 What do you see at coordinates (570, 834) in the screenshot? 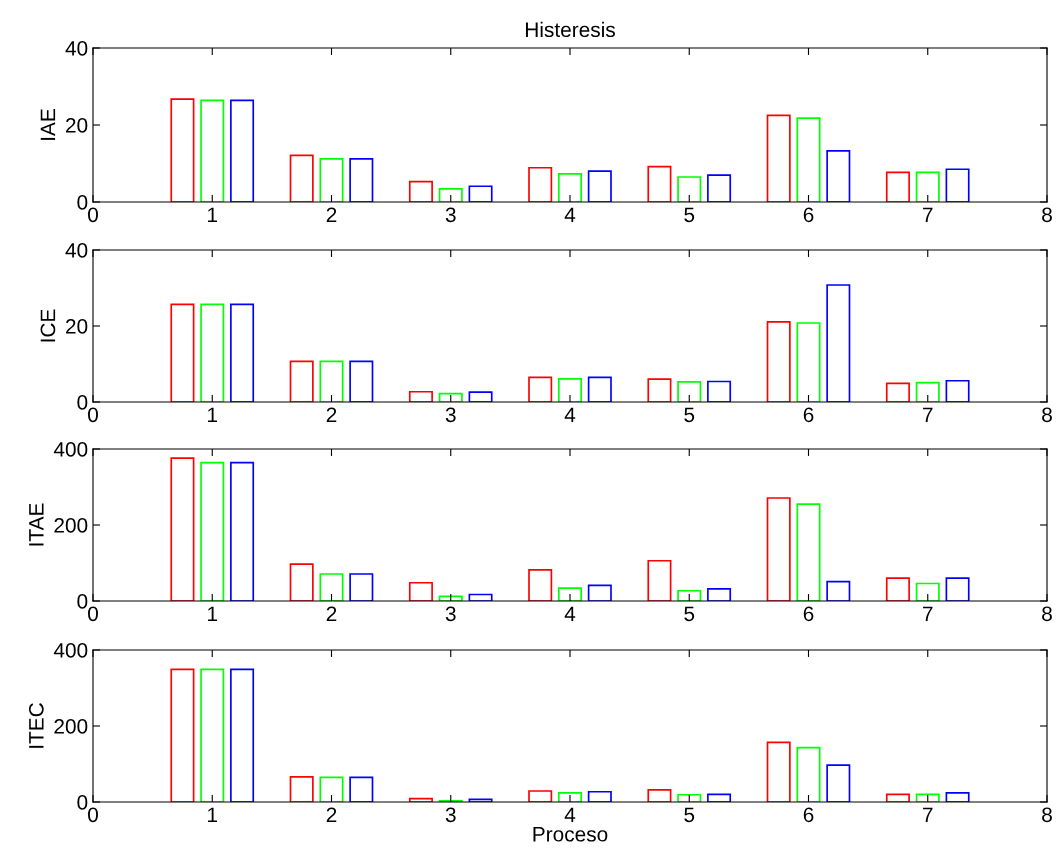
I see `x-axis-title: Proceso` at bounding box center [570, 834].